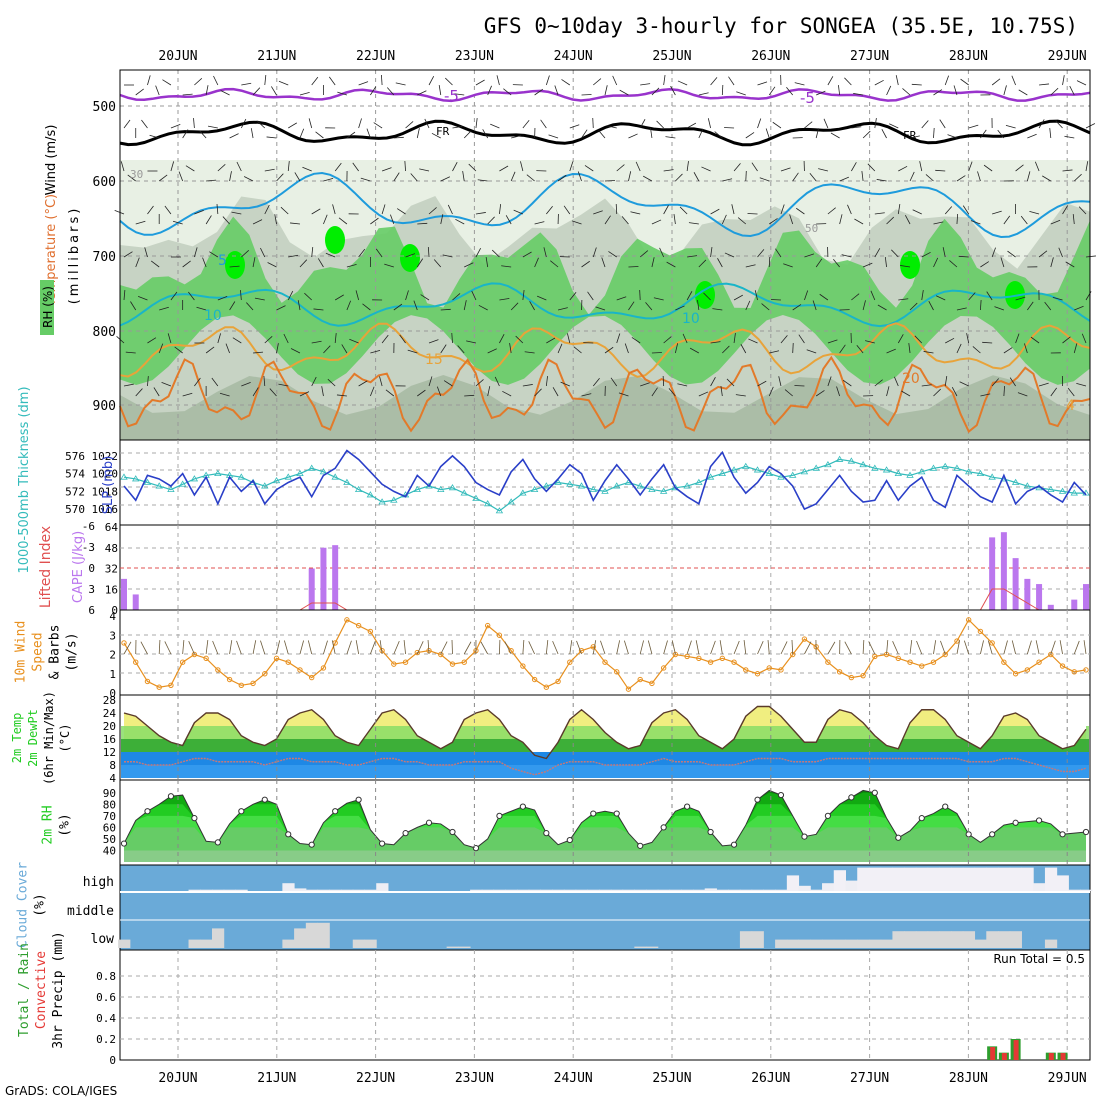 The width and height of the screenshot is (1100, 1100). I want to click on rh-tick-label: 60, so click(109, 827).